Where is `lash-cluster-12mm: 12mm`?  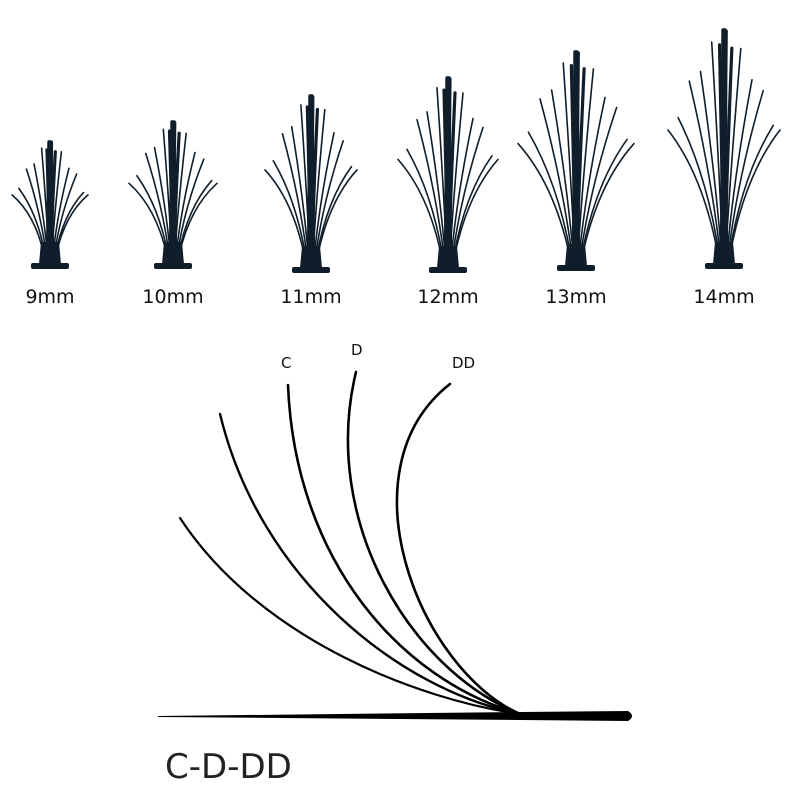 lash-cluster-12mm: 12mm is located at coordinates (448, 192).